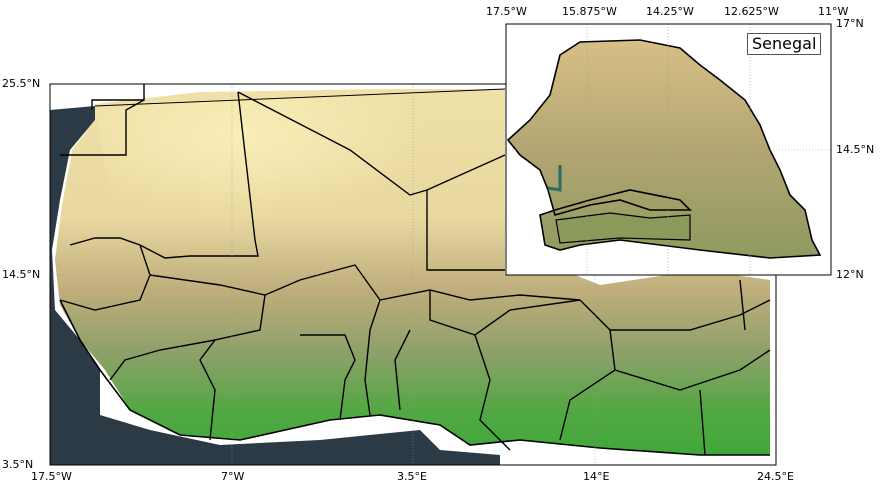  I want to click on main-ytick: 14.5°N, so click(21, 274).